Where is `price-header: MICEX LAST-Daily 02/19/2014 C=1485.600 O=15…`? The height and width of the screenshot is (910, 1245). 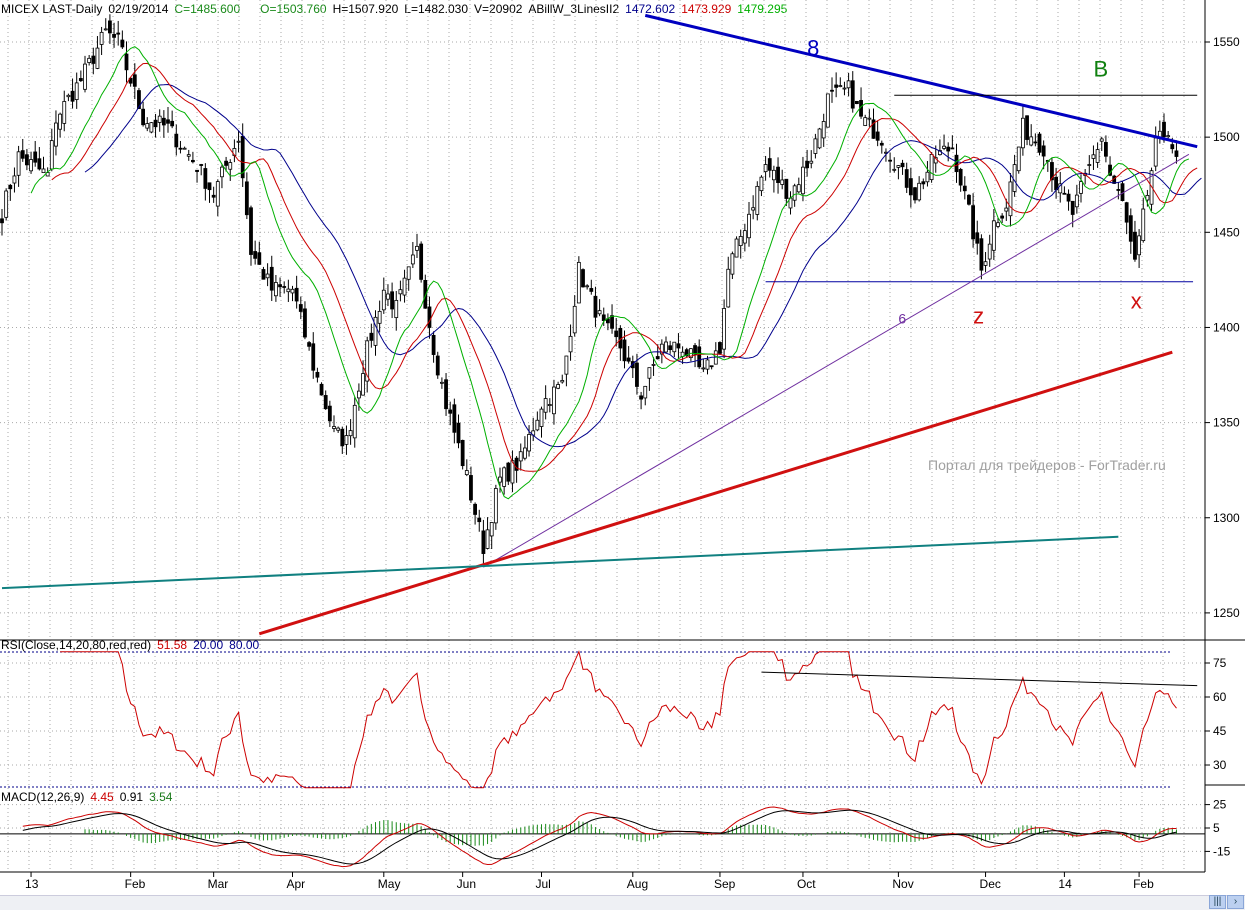
price-header: MICEX LAST-Daily 02/19/2014 C=1485.600 O=15… is located at coordinates (397, 9).